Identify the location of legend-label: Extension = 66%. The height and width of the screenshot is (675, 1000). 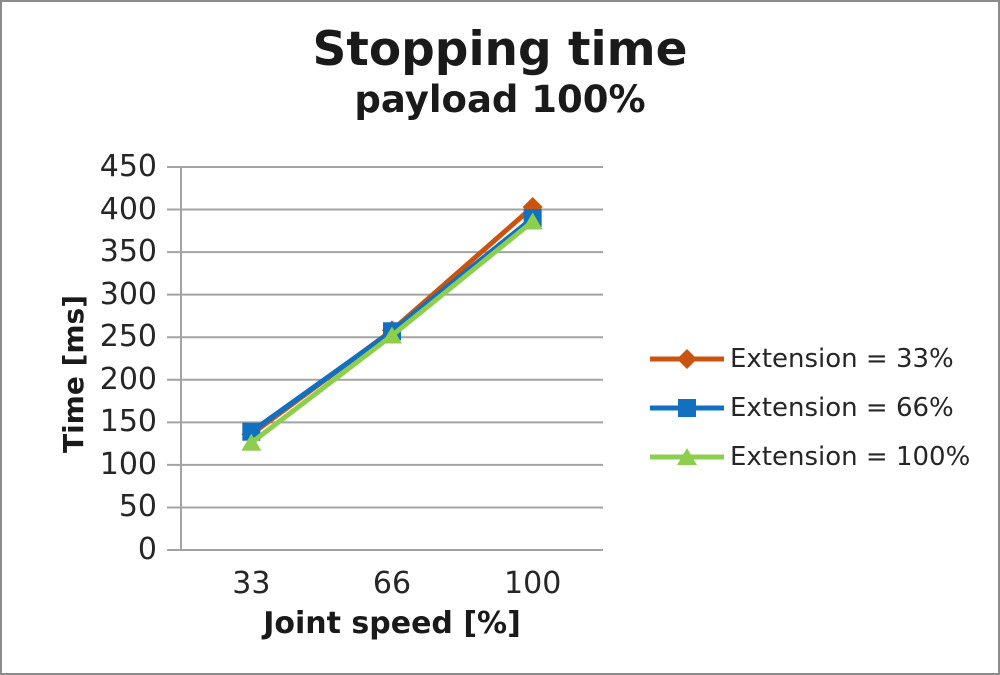
(842, 407).